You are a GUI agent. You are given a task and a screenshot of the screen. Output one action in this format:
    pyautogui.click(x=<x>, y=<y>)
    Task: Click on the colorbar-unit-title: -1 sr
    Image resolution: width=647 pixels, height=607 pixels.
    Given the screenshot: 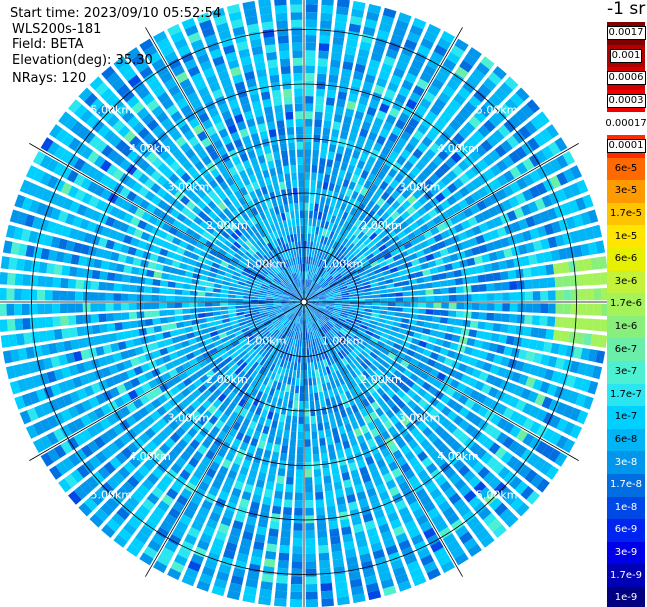 What is the action you would take?
    pyautogui.click(x=626, y=9)
    